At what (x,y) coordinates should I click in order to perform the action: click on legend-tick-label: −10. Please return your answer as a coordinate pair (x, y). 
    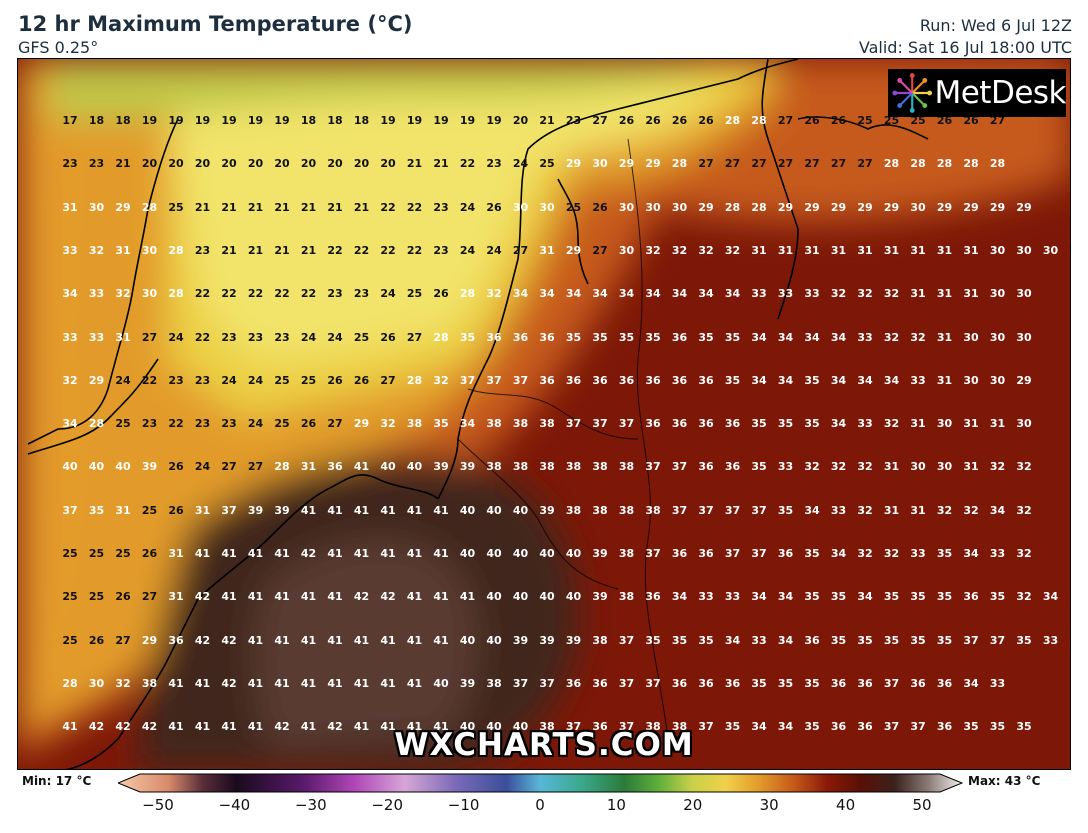
    Looking at the image, I should click on (463, 805).